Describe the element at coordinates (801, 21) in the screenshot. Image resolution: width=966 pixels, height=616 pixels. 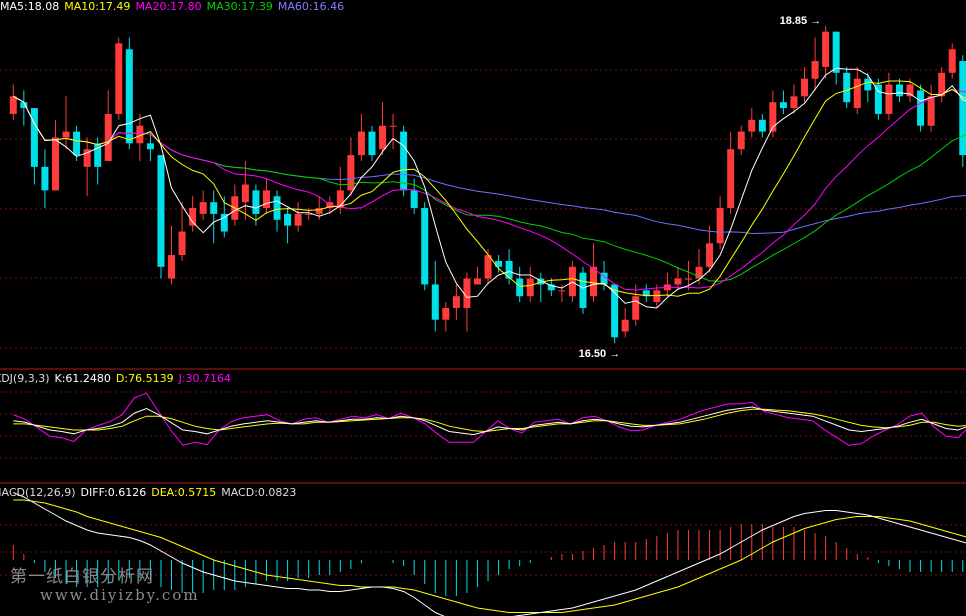
I see `high-price-label: 18.85 →` at that location.